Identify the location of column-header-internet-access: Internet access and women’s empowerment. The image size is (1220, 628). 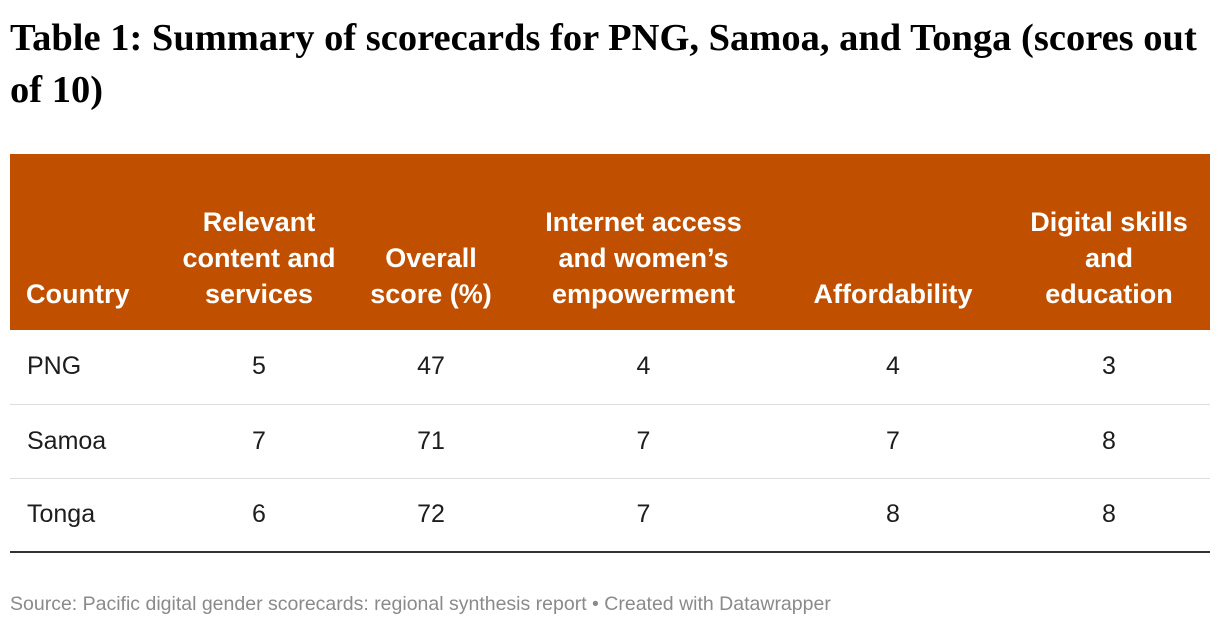
(643, 258).